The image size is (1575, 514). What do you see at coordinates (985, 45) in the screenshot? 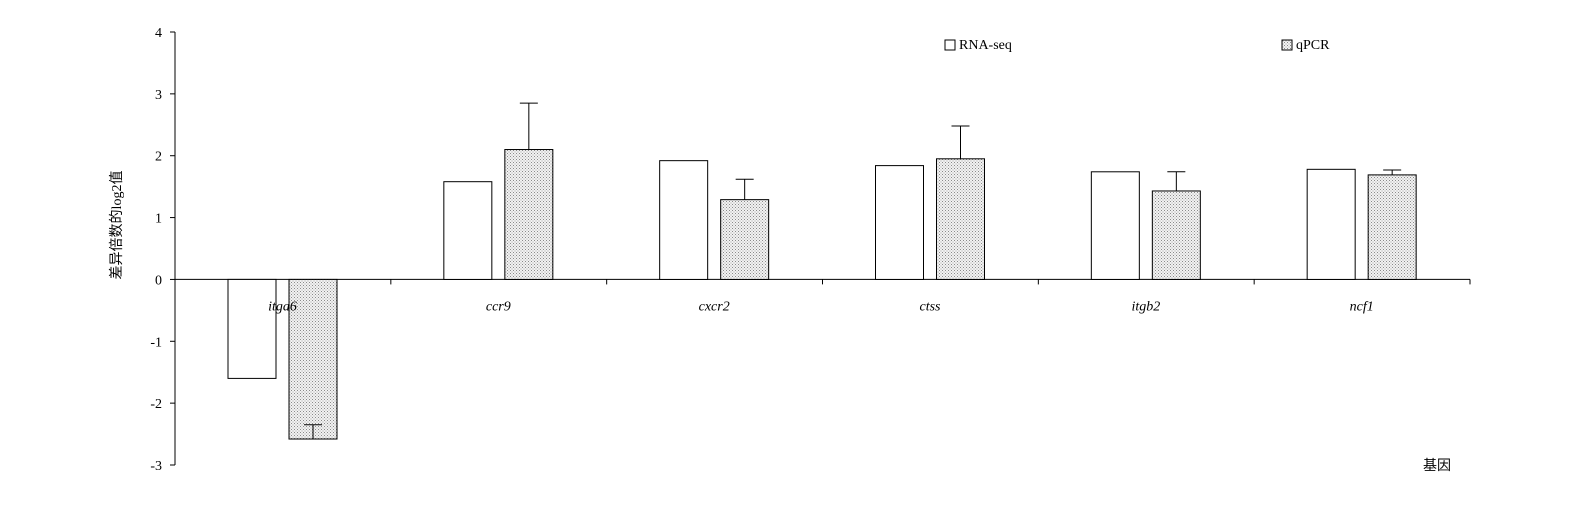
I see `legend-label-rna-seq: RNA-seq` at bounding box center [985, 45].